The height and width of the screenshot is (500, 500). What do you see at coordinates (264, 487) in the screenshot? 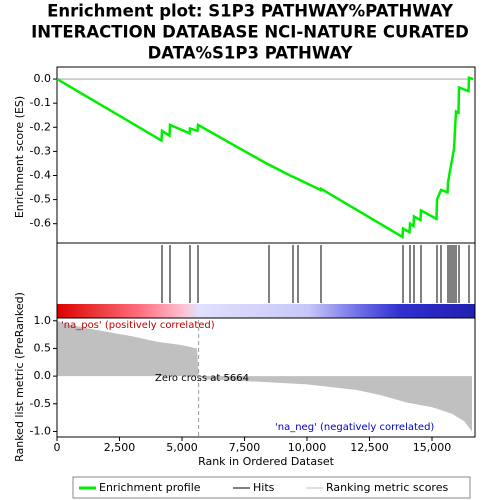
I see `legend-label: Hits` at bounding box center [264, 487].